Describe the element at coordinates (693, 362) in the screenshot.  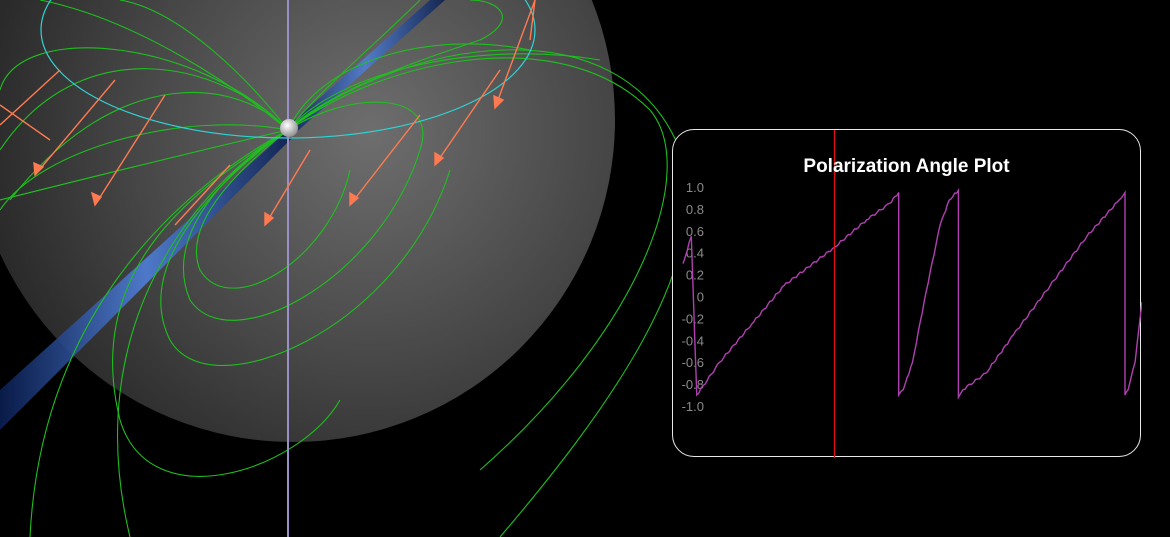
I see `y-tick-label: -0.6` at that location.